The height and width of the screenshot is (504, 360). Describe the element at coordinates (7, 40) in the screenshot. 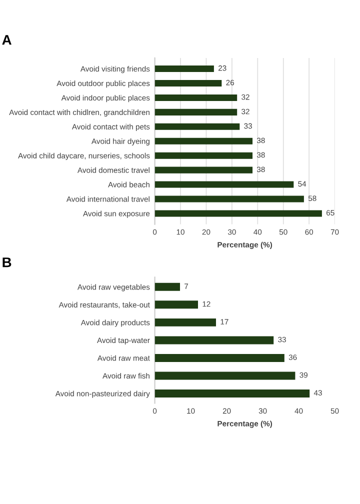

I see `text: A` at that location.